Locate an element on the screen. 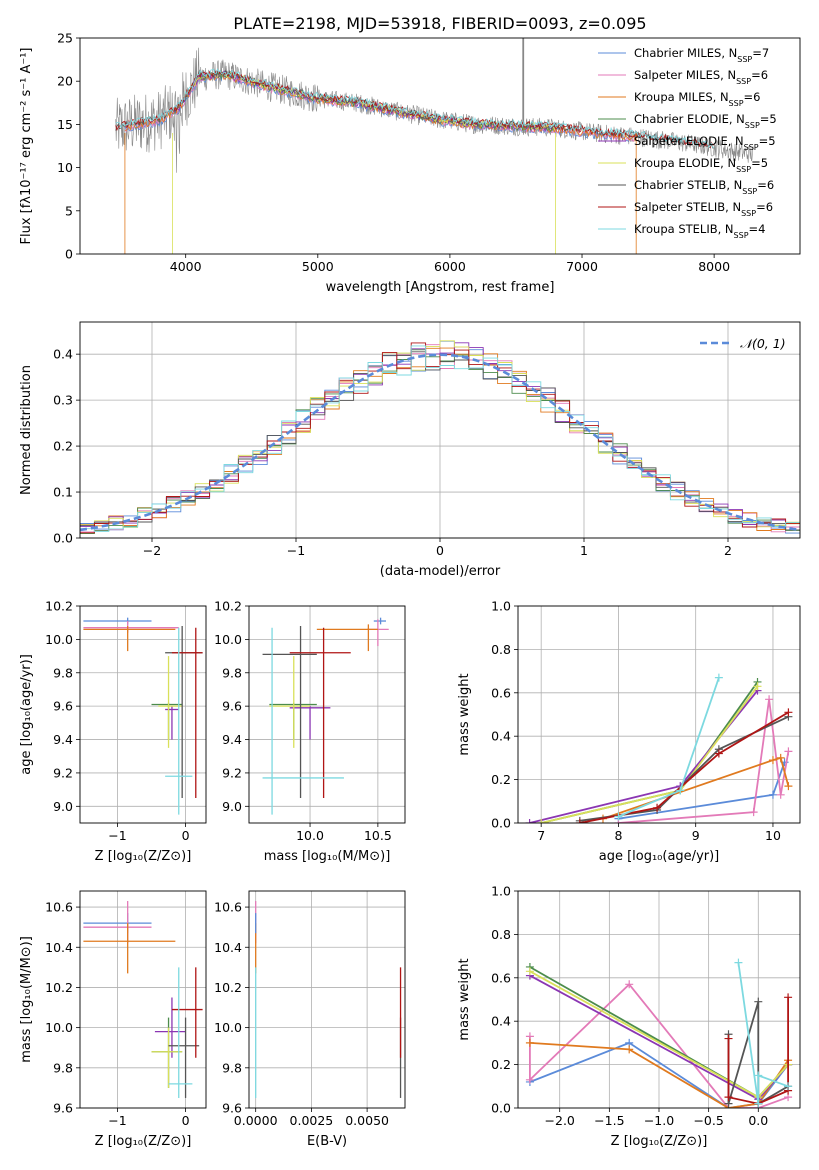  x-tick-label: 2 is located at coordinates (728, 550).